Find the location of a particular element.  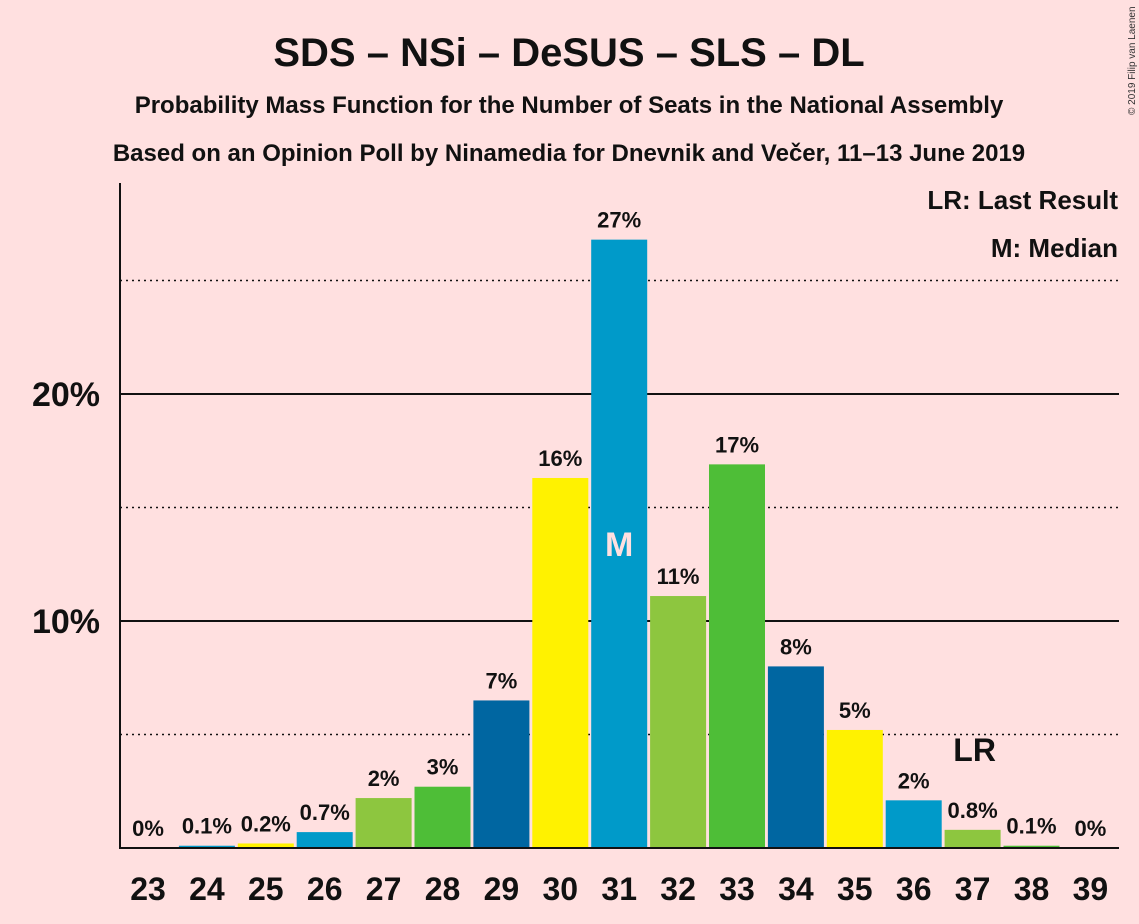

data-label-39: 0% is located at coordinates (1091, 828).